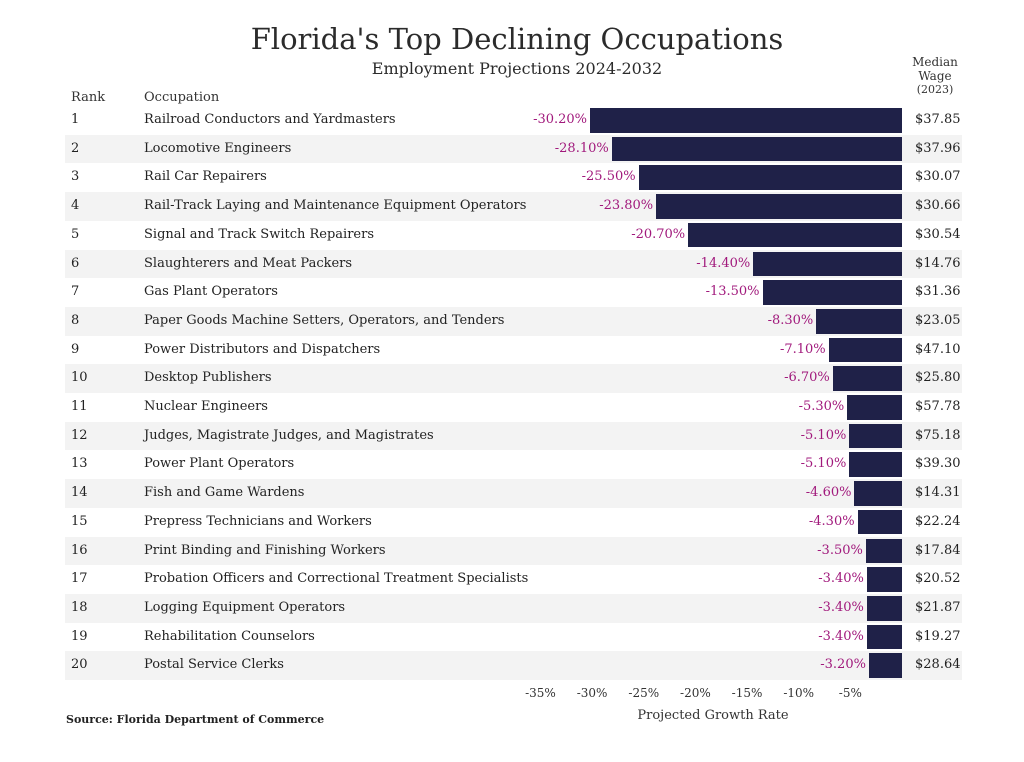 The height and width of the screenshot is (762, 1024). What do you see at coordinates (258, 521) in the screenshot?
I see `occupation-cell: Prepress Technicians and Workers` at bounding box center [258, 521].